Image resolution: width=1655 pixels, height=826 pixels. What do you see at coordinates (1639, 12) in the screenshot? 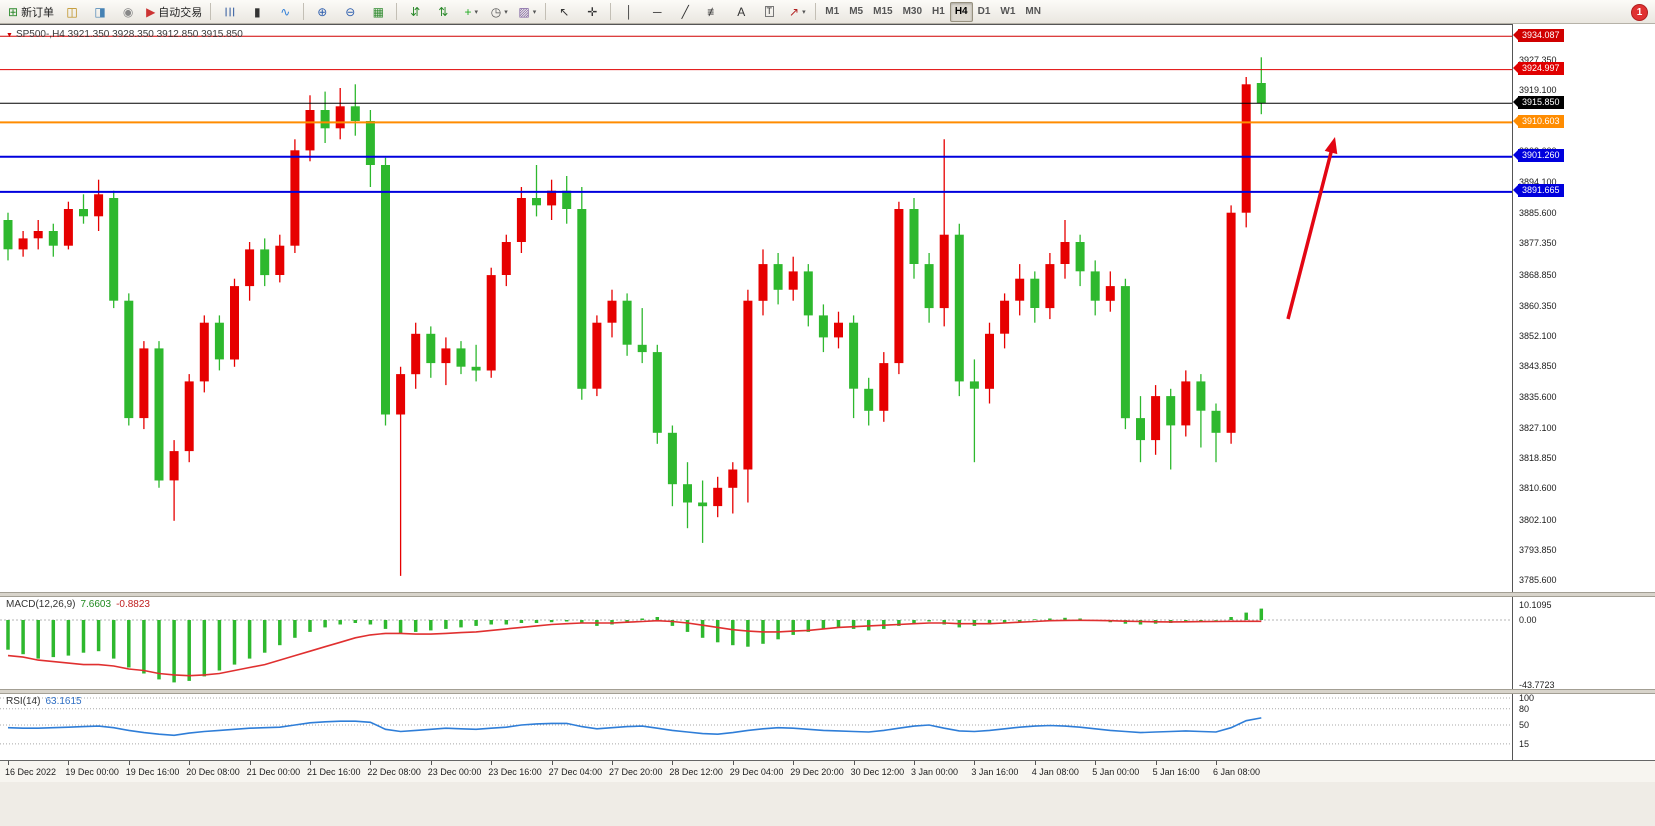
I see `notification-badge: 1` at bounding box center [1639, 12].